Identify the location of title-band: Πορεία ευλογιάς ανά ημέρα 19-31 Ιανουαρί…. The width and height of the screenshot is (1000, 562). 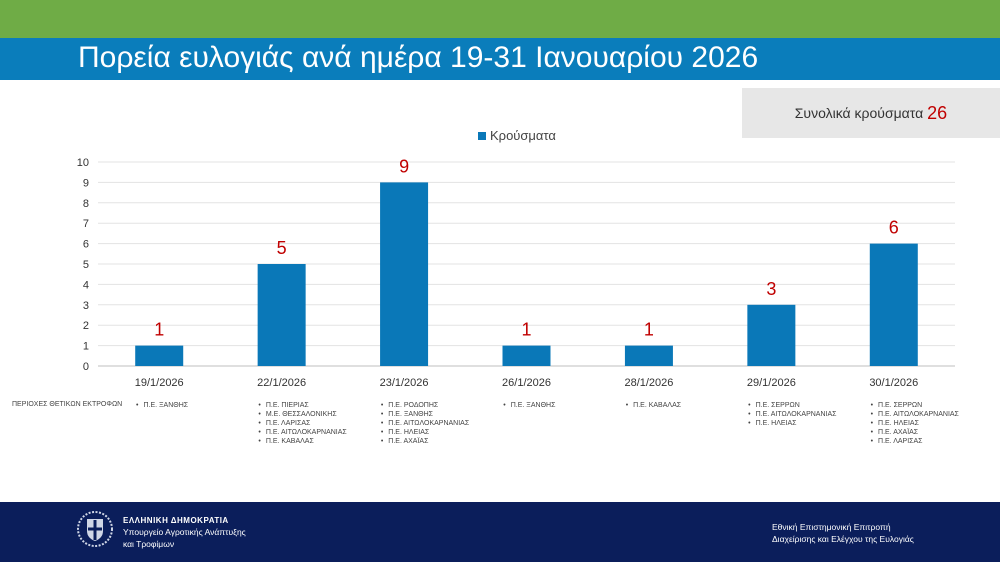
(500, 59).